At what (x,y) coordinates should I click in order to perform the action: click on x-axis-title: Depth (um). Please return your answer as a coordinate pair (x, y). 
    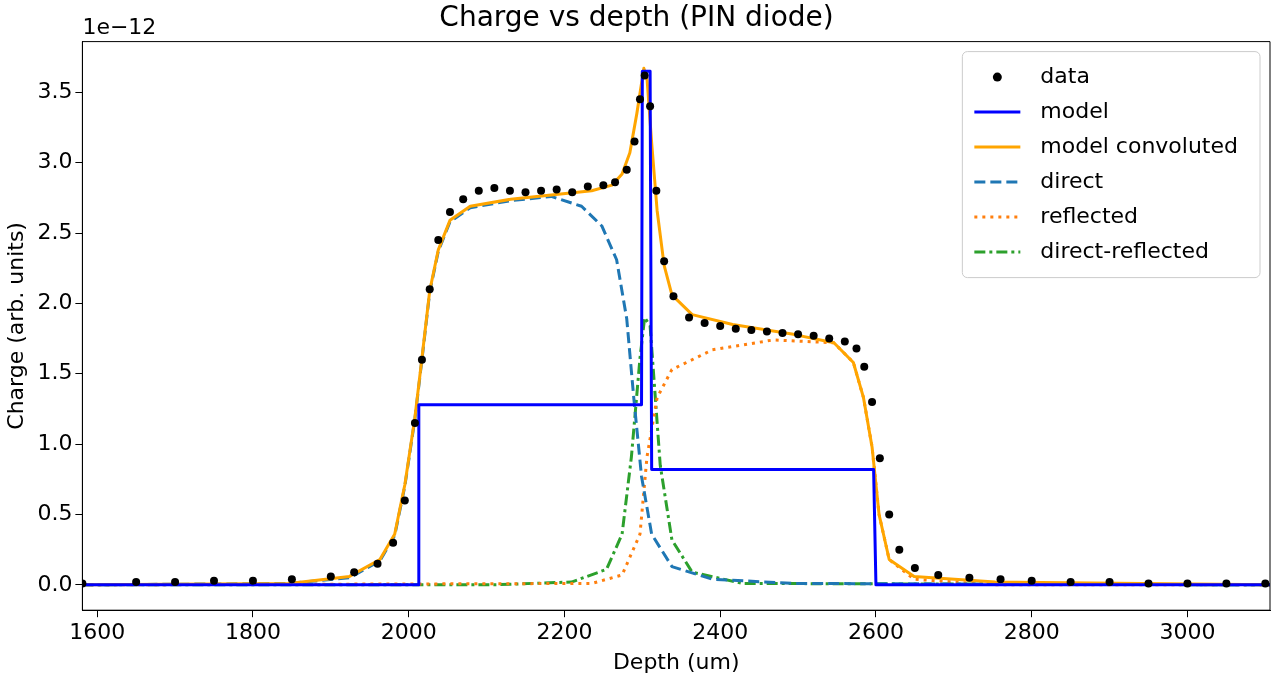
    Looking at the image, I should click on (676, 661).